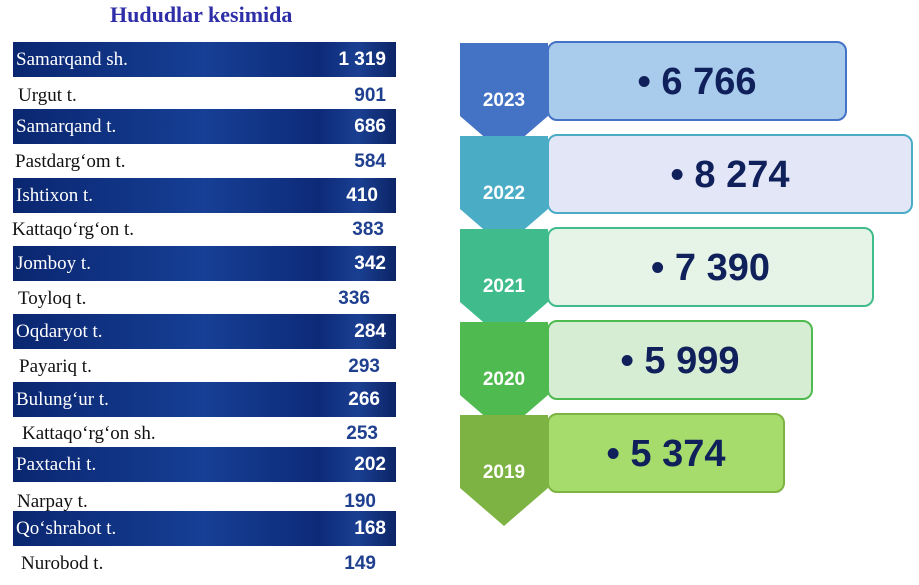  What do you see at coordinates (364, 399) in the screenshot?
I see `region-value: 266` at bounding box center [364, 399].